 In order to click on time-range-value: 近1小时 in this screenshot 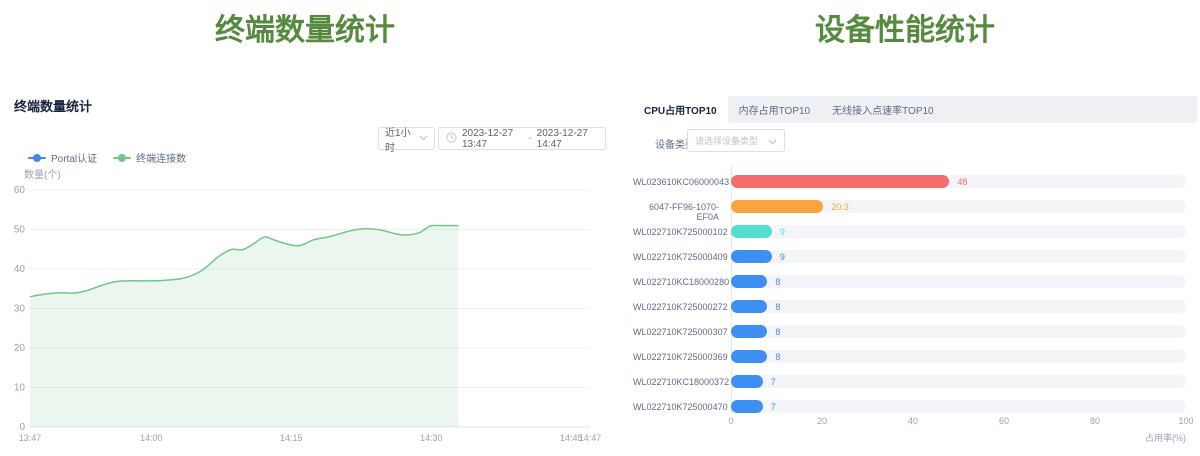, I will do `click(398, 140)`.